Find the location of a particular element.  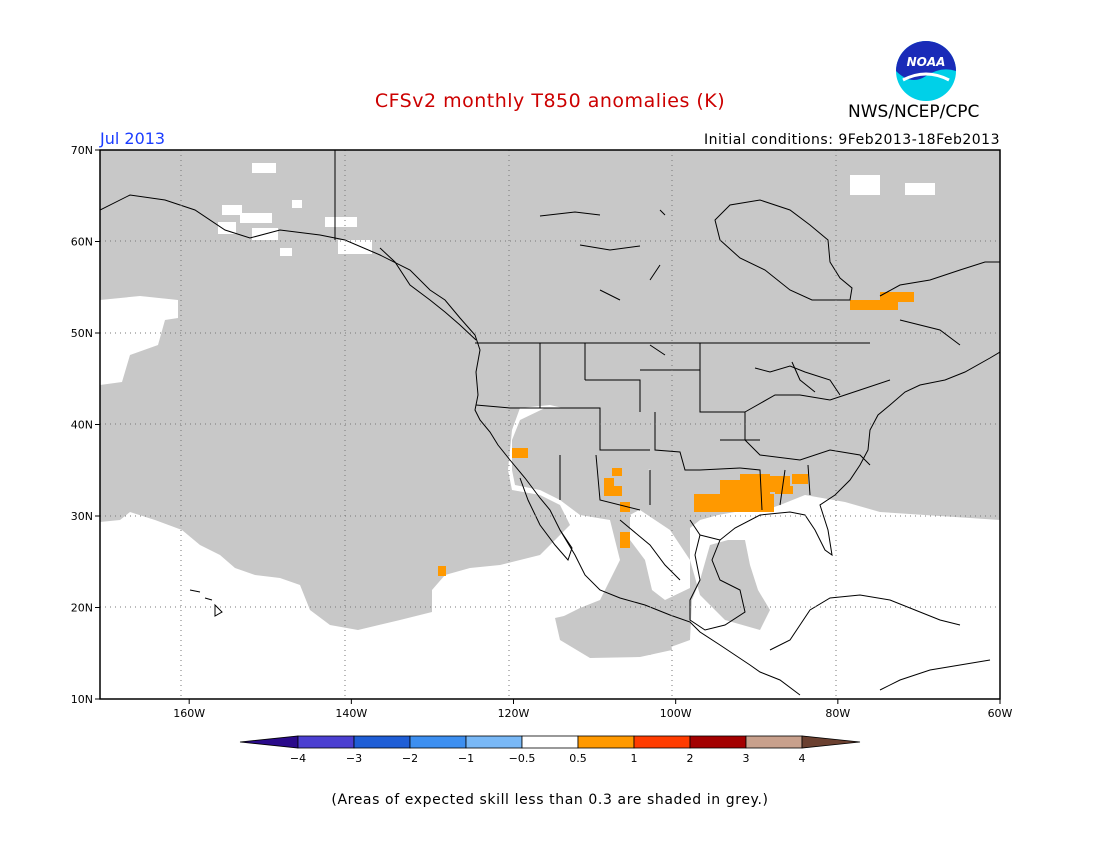

lon-label: 80W is located at coordinates (837, 713).